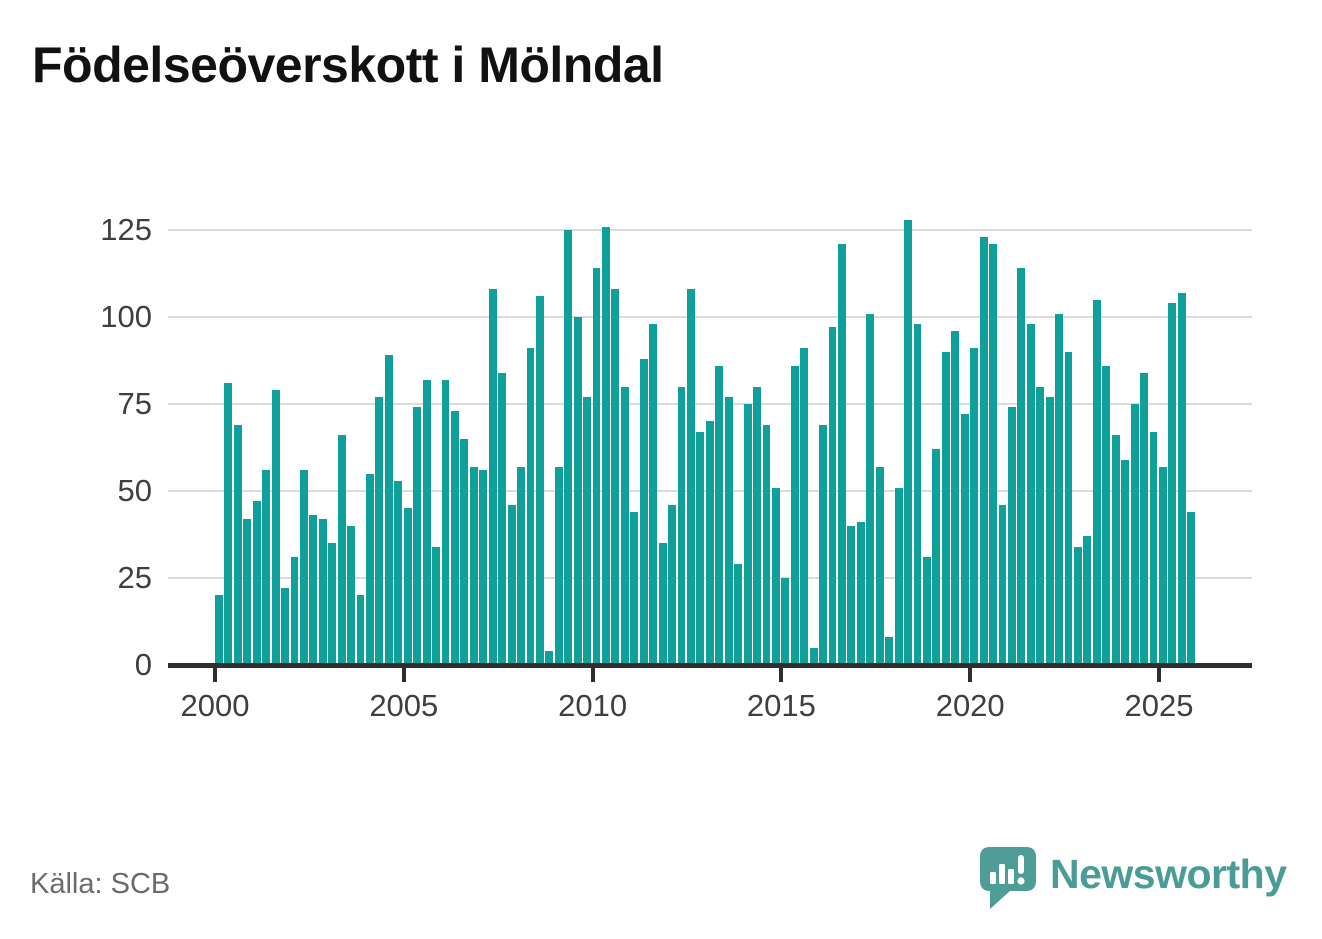 The image size is (1322, 939). Describe the element at coordinates (662, 604) in the screenshot. I see `bar-quarter-2011q4` at that location.